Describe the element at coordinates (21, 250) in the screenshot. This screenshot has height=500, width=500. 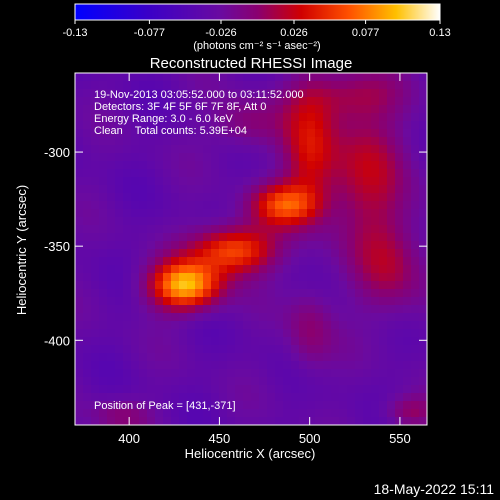
I see `y-axis-label: Heliocentric Y (arcsec)` at that location.